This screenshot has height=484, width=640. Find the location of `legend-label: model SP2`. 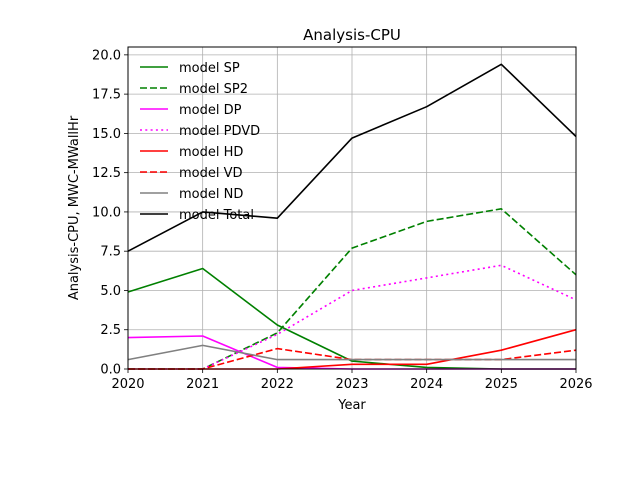

legend-label: model SP2 is located at coordinates (213, 89).